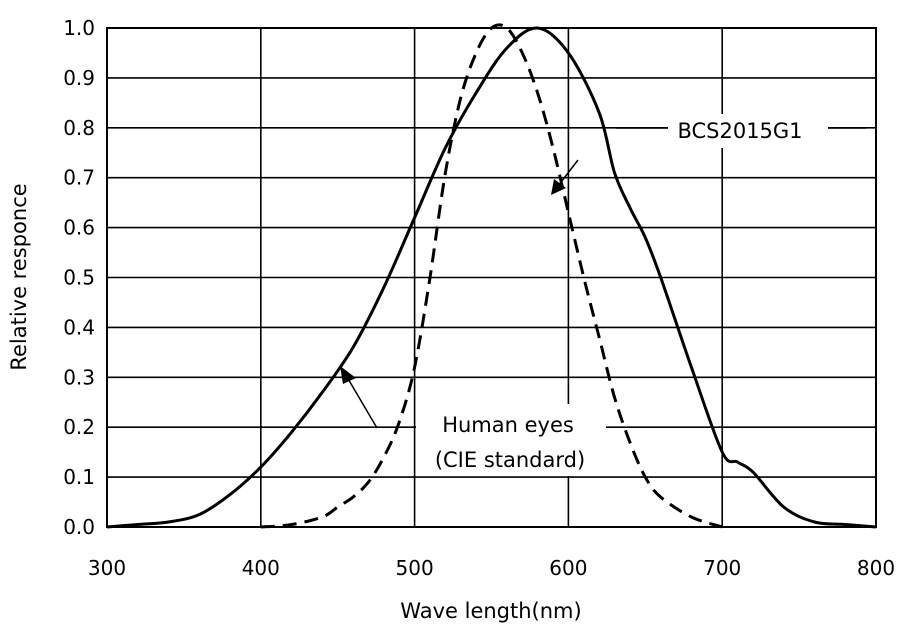 Image resolution: width=903 pixels, height=640 pixels. What do you see at coordinates (107, 568) in the screenshot?
I see `x-tick-label-300: 300` at bounding box center [107, 568].